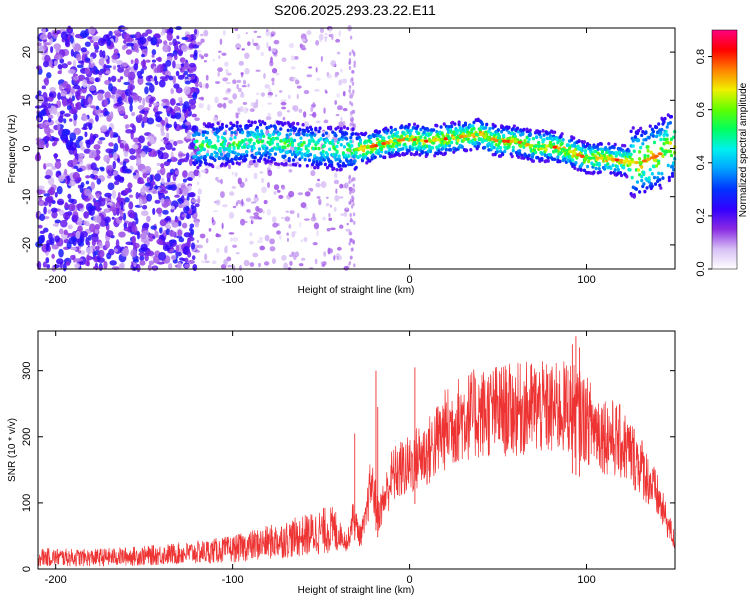 This screenshot has height=600, width=750. Describe the element at coordinates (27, 100) in the screenshot. I see `y-tick-label: 10` at that location.